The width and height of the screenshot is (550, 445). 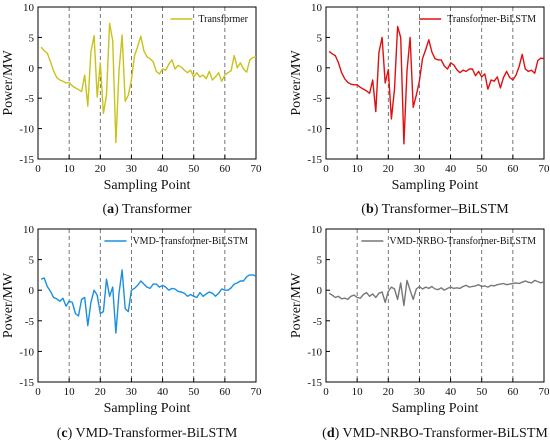 I want to click on legend-label: Transformer, so click(x=223, y=19).